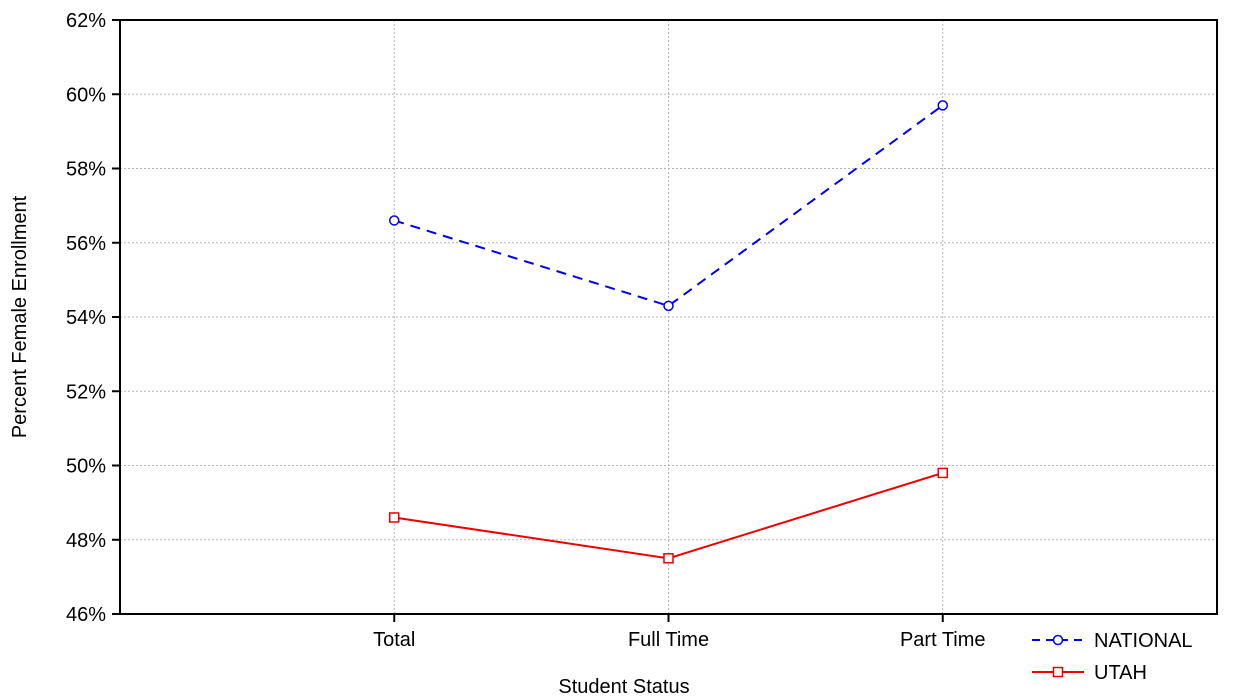 The image size is (1246, 700). What do you see at coordinates (668, 205) in the screenshot?
I see `series-line-national` at bounding box center [668, 205].